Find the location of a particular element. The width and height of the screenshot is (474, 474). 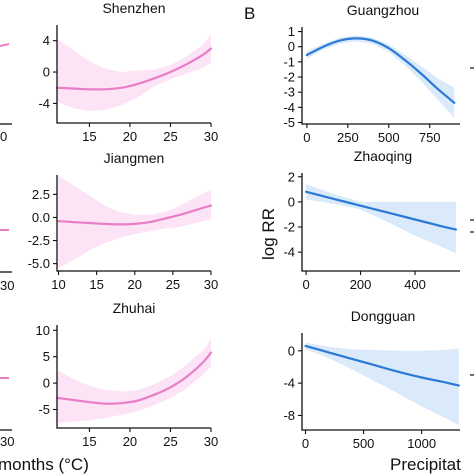

x-tick-label: 250 is located at coordinates (348, 137).